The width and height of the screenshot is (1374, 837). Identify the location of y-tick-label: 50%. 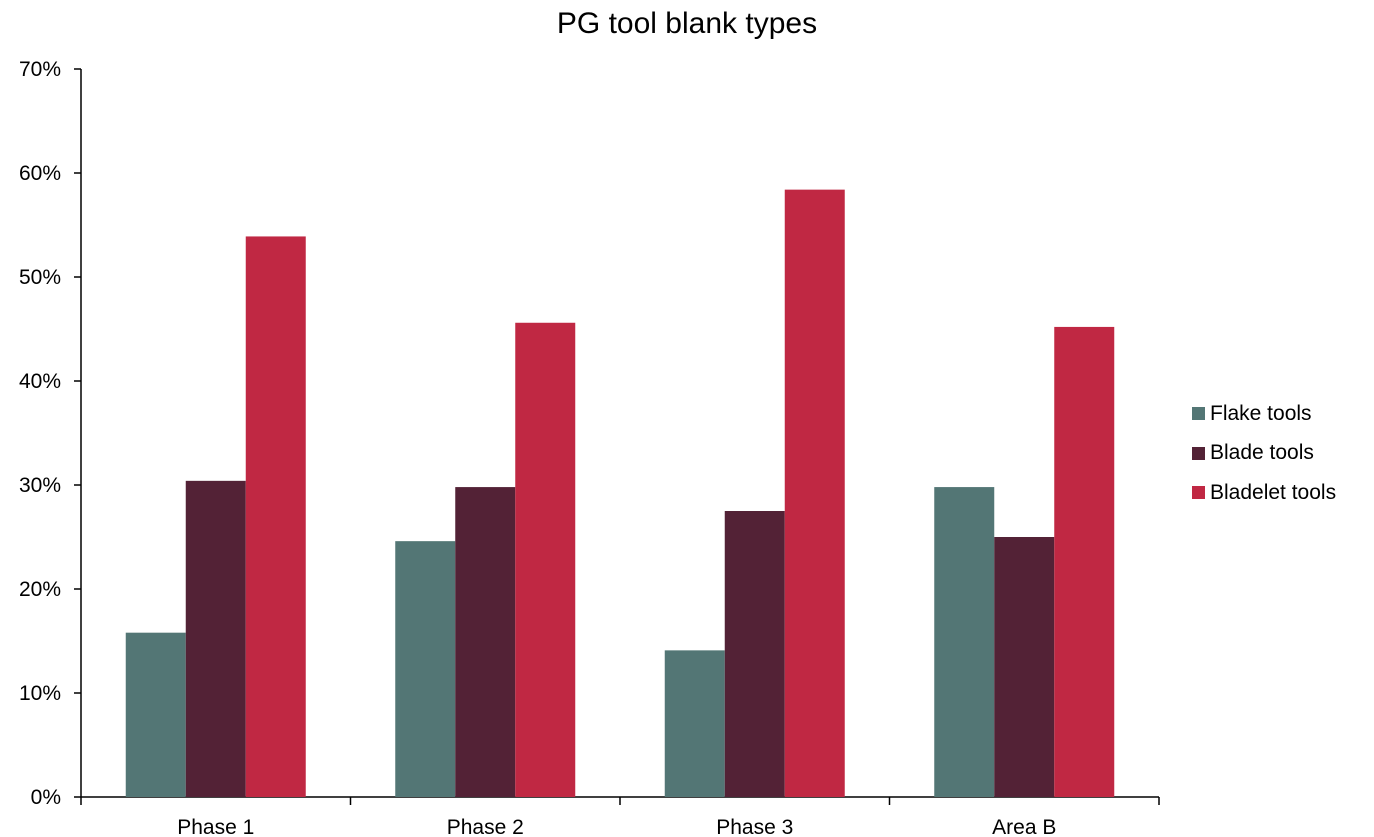
(40, 277).